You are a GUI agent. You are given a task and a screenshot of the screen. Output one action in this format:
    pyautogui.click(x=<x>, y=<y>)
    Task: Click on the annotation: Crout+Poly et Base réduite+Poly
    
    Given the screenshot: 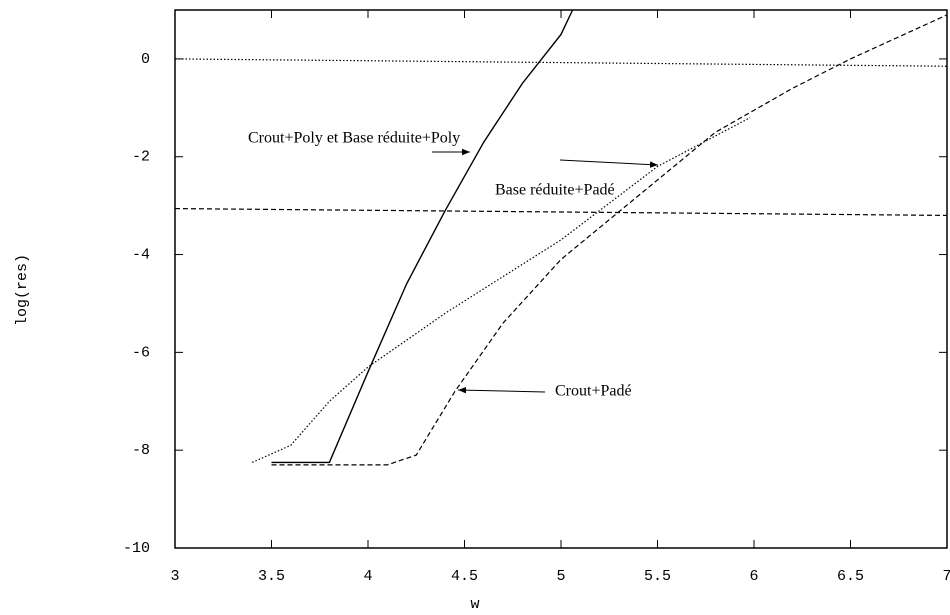 What is the action you would take?
    pyautogui.click(x=354, y=138)
    